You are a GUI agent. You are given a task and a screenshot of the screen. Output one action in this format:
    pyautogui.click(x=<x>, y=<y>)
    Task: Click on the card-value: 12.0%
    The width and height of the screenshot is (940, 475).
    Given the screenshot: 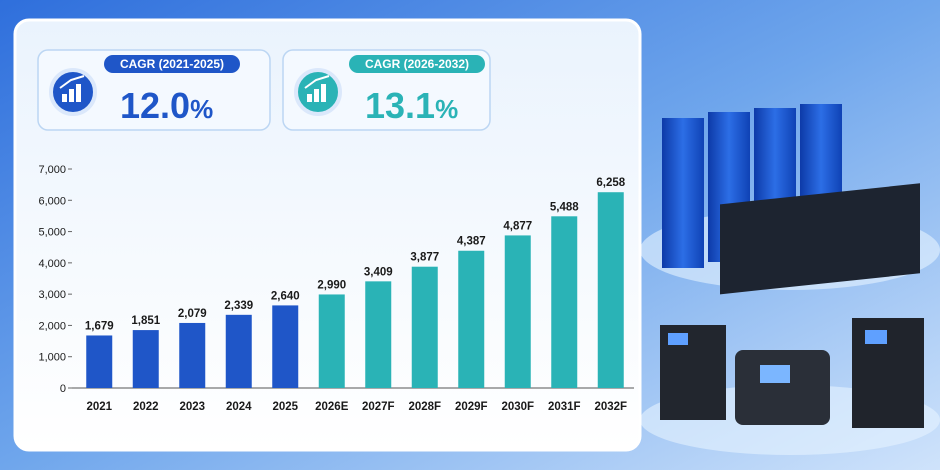 What is the action you would take?
    pyautogui.click(x=166, y=105)
    